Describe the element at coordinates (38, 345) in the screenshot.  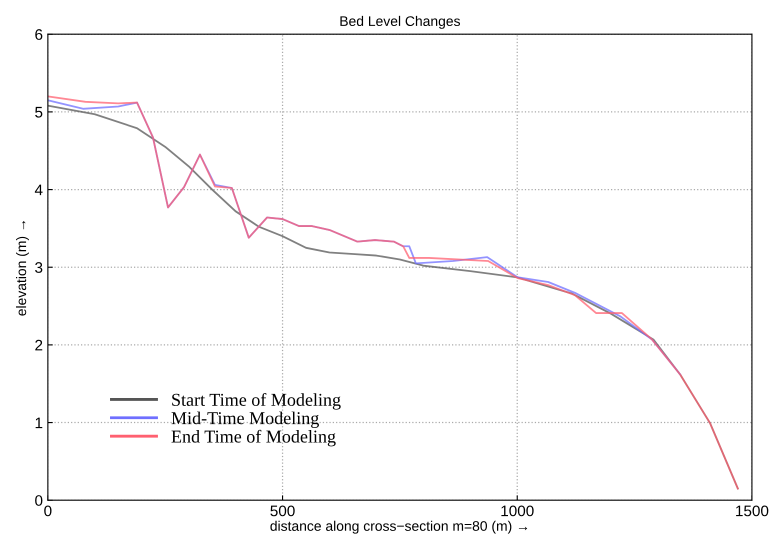
I see `y-tick-label: 2` at that location.